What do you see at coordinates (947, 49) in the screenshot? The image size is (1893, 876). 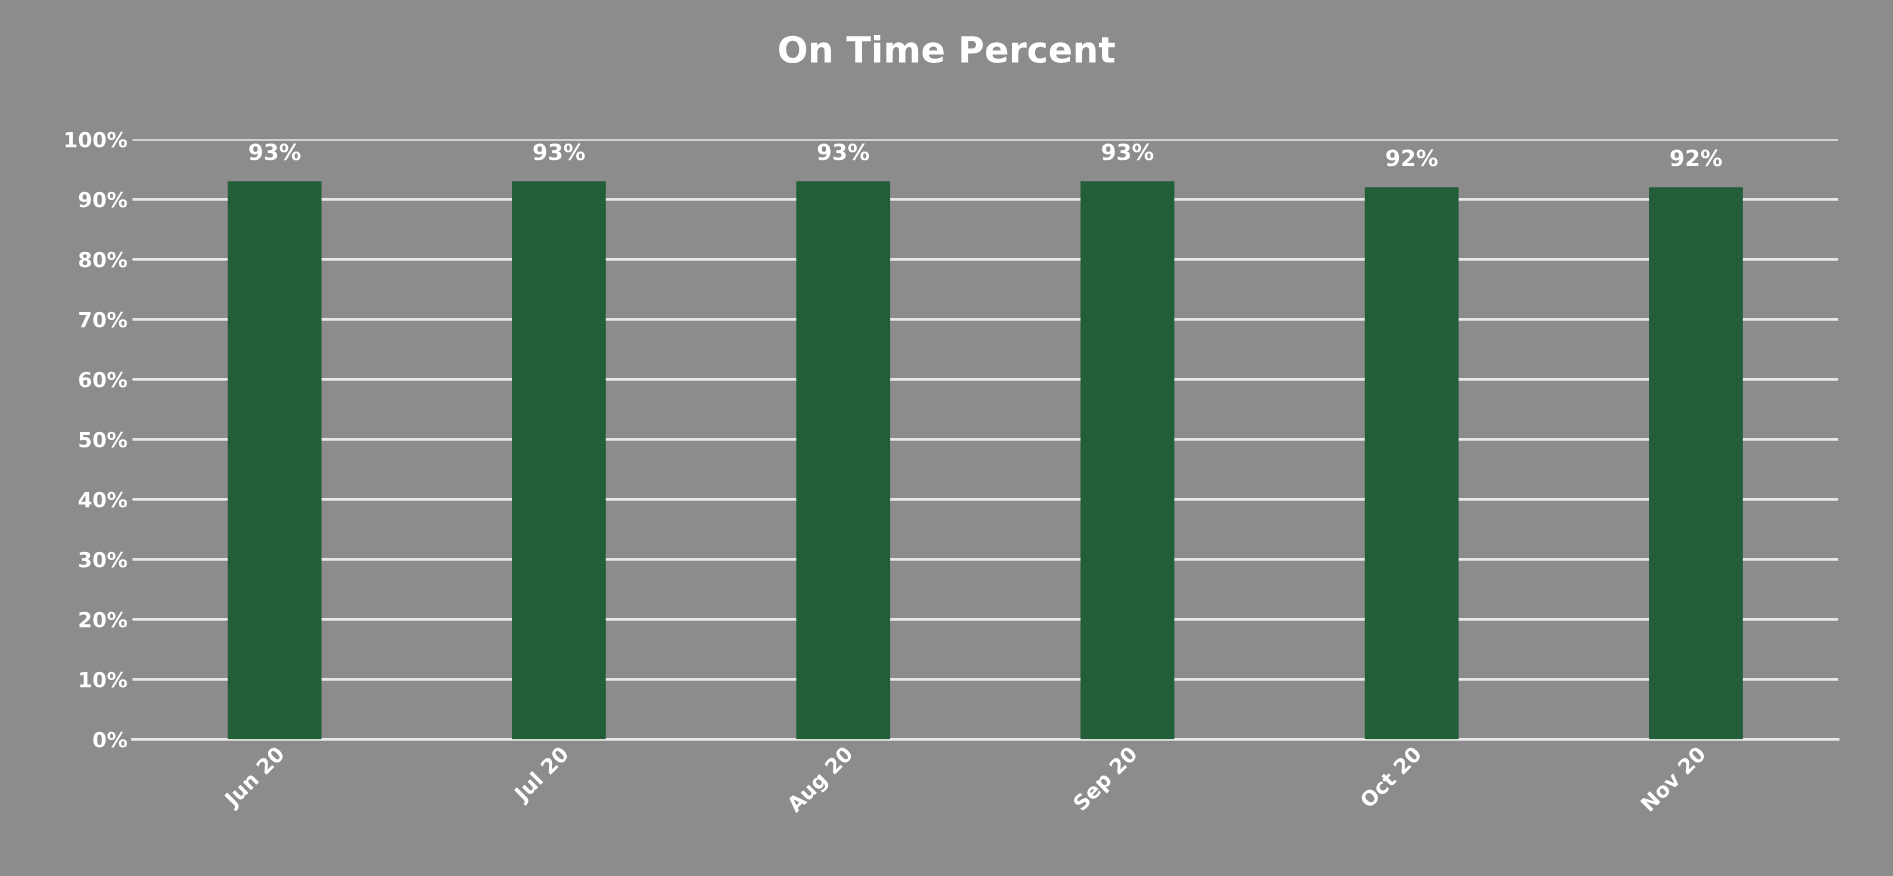 I see `chart-title: On Time Percent` at bounding box center [947, 49].